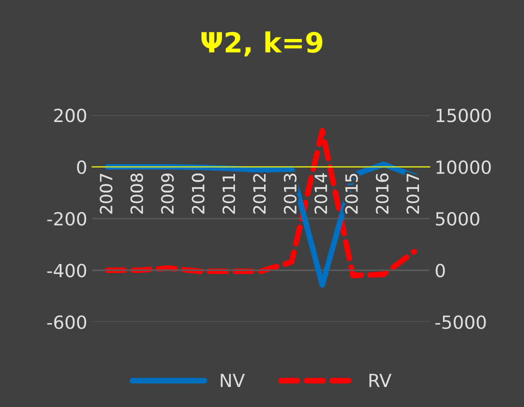 The width and height of the screenshot is (524, 407). What do you see at coordinates (380, 380) in the screenshot?
I see `legend-label: RV` at bounding box center [380, 380].